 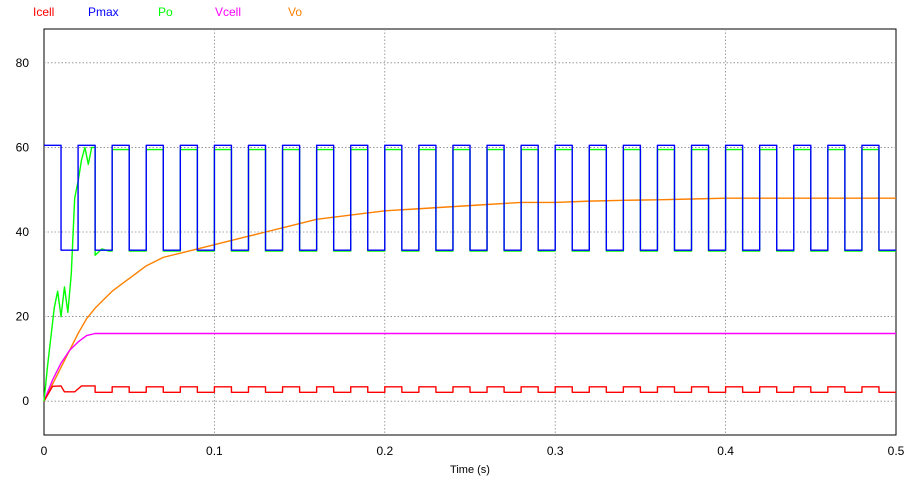 I want to click on y-tick-label: 0, so click(x=25, y=401).